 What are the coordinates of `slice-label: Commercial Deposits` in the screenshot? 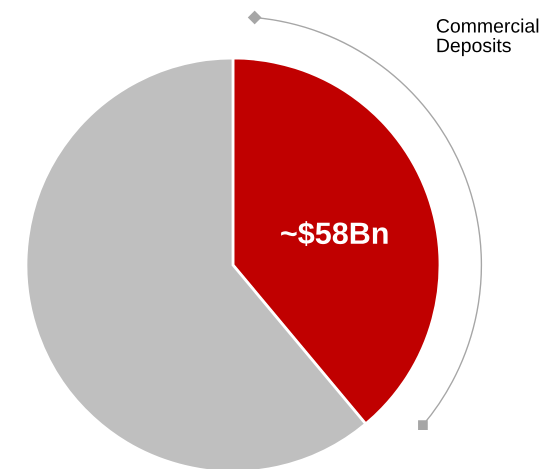 It's located at (487, 37).